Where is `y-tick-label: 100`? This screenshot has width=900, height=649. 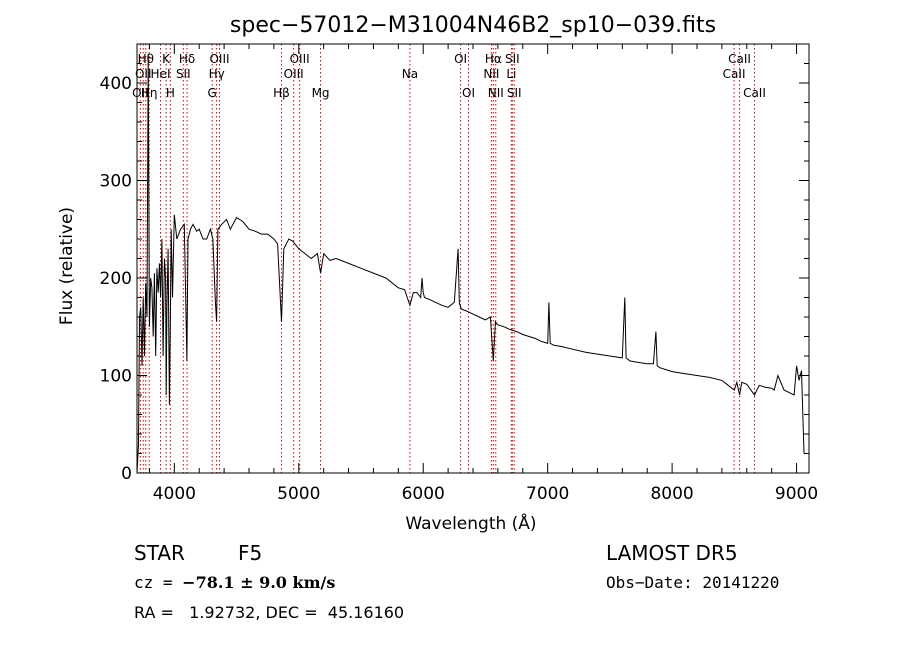 y-tick-label: 100 is located at coordinates (116, 377).